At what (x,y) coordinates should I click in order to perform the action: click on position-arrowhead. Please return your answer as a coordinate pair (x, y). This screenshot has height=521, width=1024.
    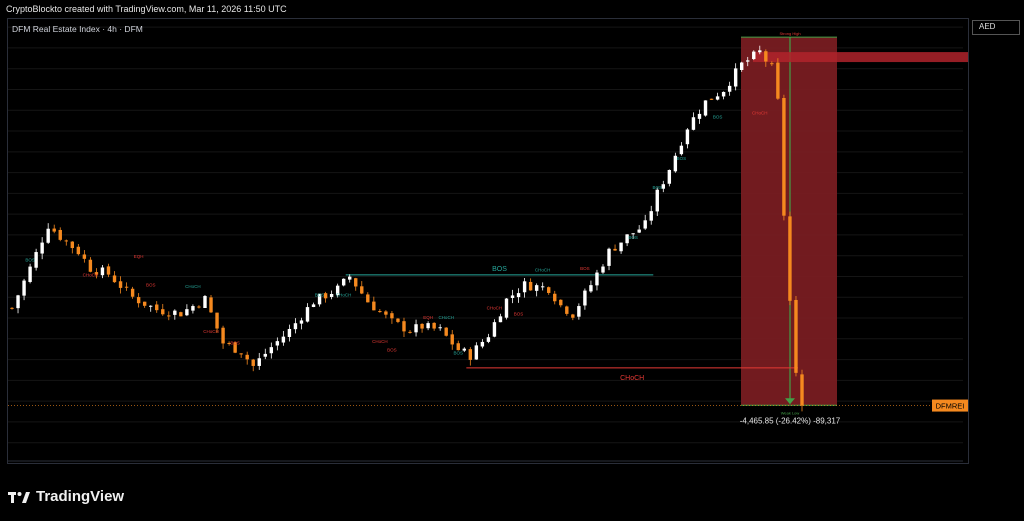
    Looking at the image, I should click on (790, 401).